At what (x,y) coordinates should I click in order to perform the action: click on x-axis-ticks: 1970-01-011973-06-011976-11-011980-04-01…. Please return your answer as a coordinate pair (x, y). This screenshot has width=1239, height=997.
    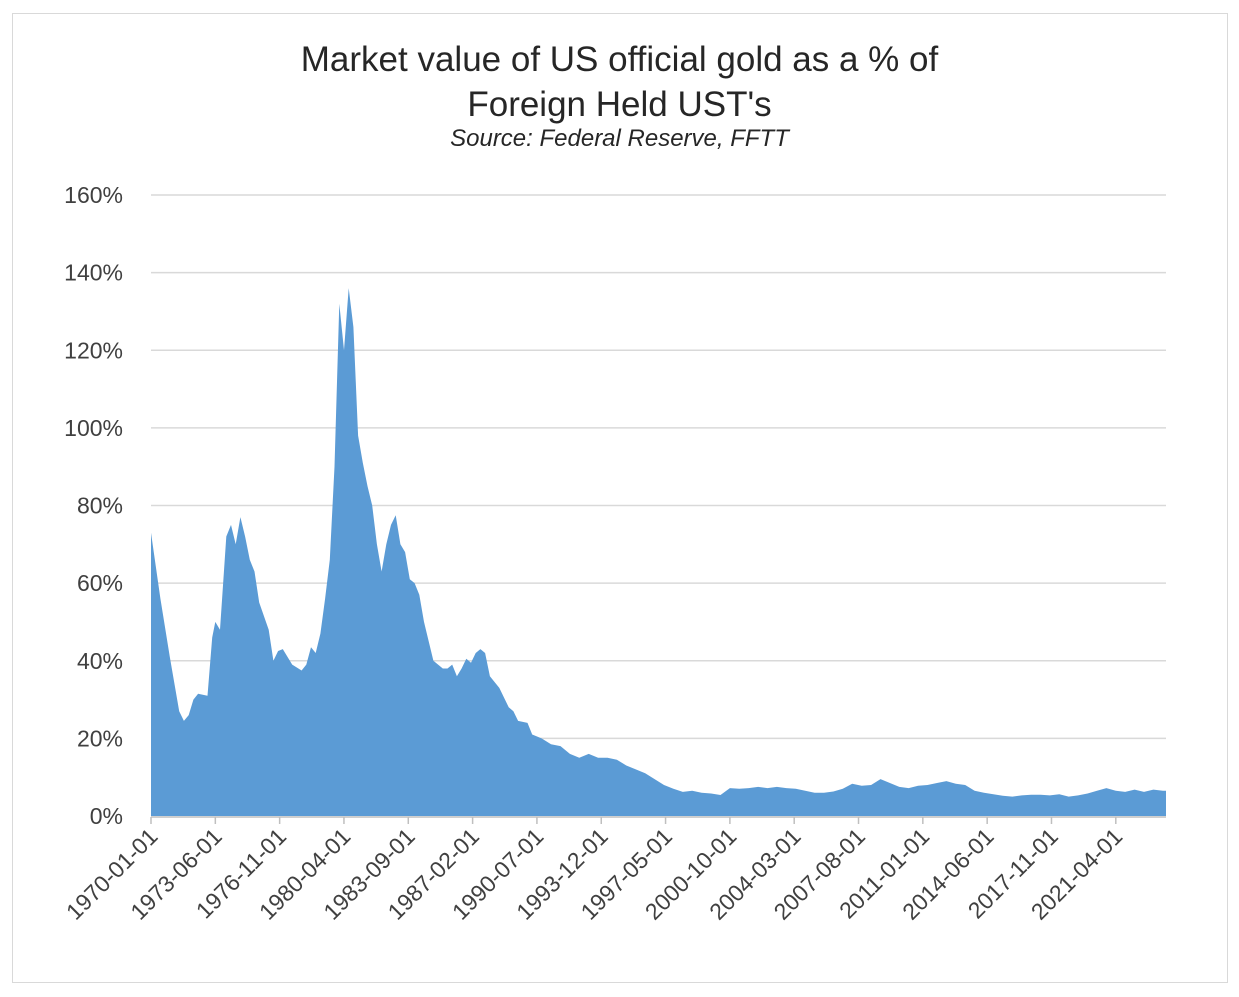
    Looking at the image, I should click on (594, 871).